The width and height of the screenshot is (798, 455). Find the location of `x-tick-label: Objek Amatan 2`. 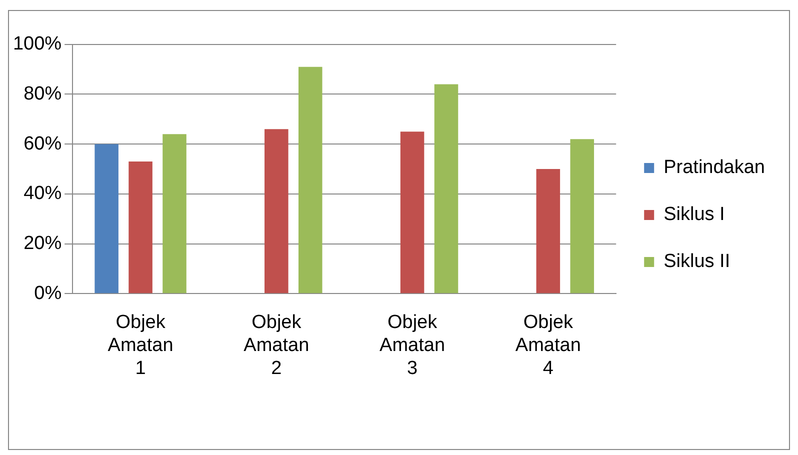

x-tick-label: Objek Amatan 2 is located at coordinates (277, 345).